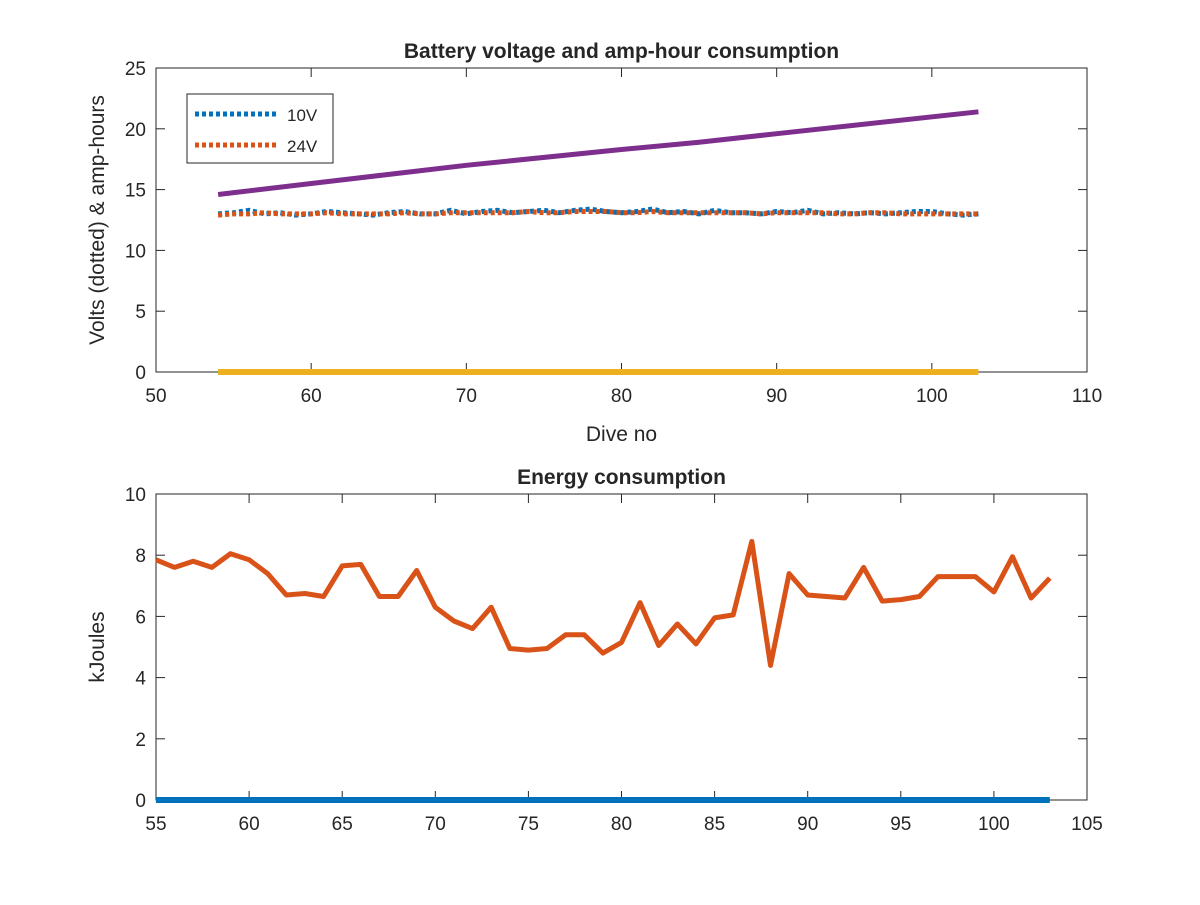 The image size is (1200, 905). I want to click on x-tick-label: 95, so click(900, 824).